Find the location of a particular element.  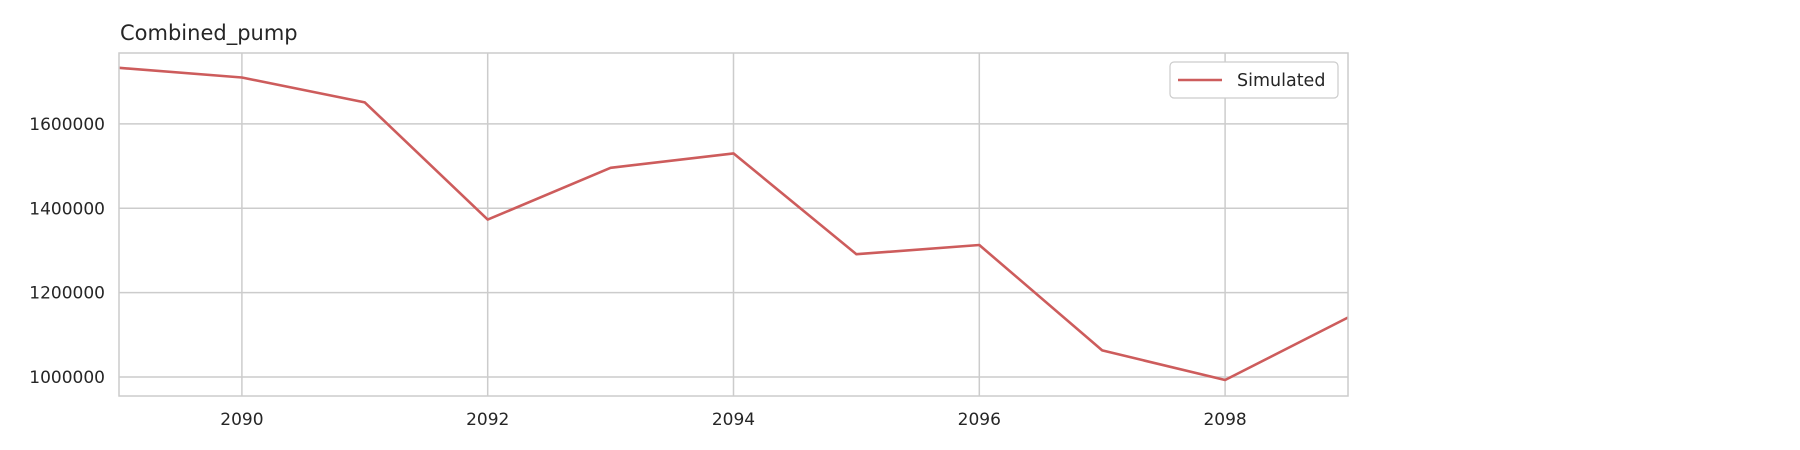

chart-title: Combined_pump is located at coordinates (209, 33).